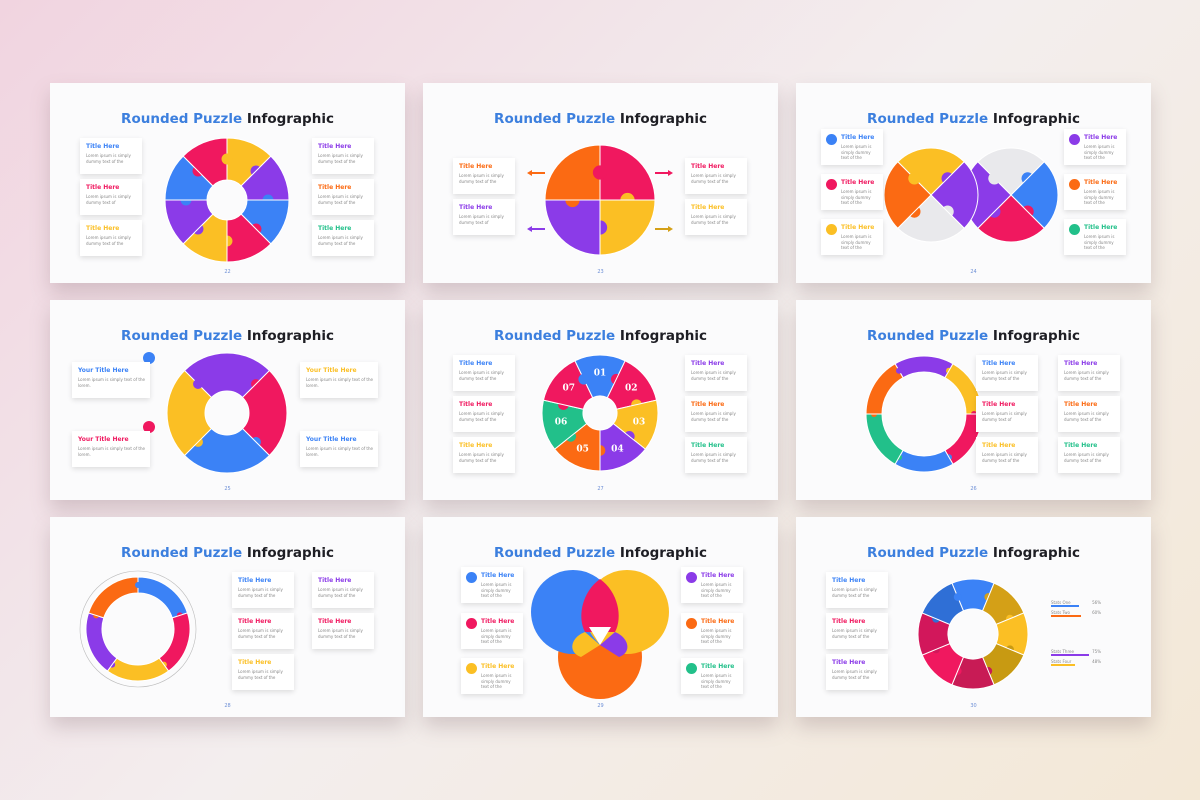 The height and width of the screenshot is (800, 1200). Describe the element at coordinates (1076, 614) in the screenshot. I see `stat-row: Stats Two 60%` at that location.